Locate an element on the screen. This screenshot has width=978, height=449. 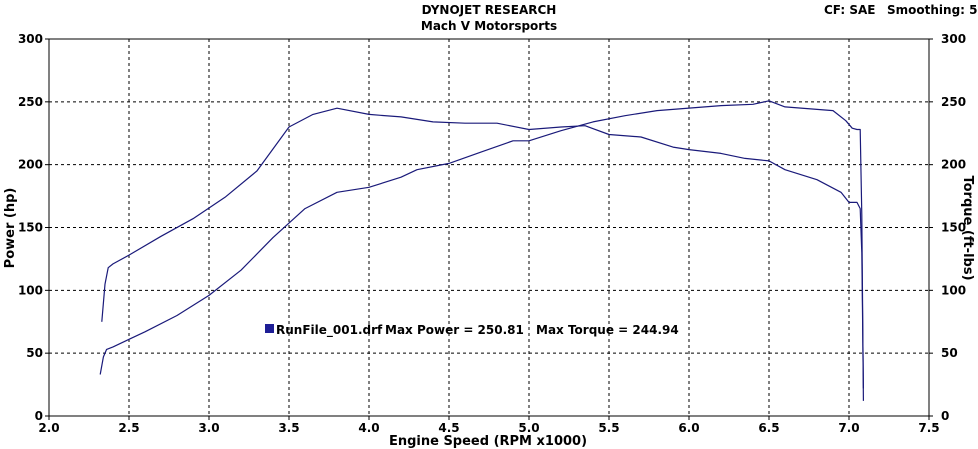
x-axis-title: Engine Speed (RPM x1000) is located at coordinates (488, 441).